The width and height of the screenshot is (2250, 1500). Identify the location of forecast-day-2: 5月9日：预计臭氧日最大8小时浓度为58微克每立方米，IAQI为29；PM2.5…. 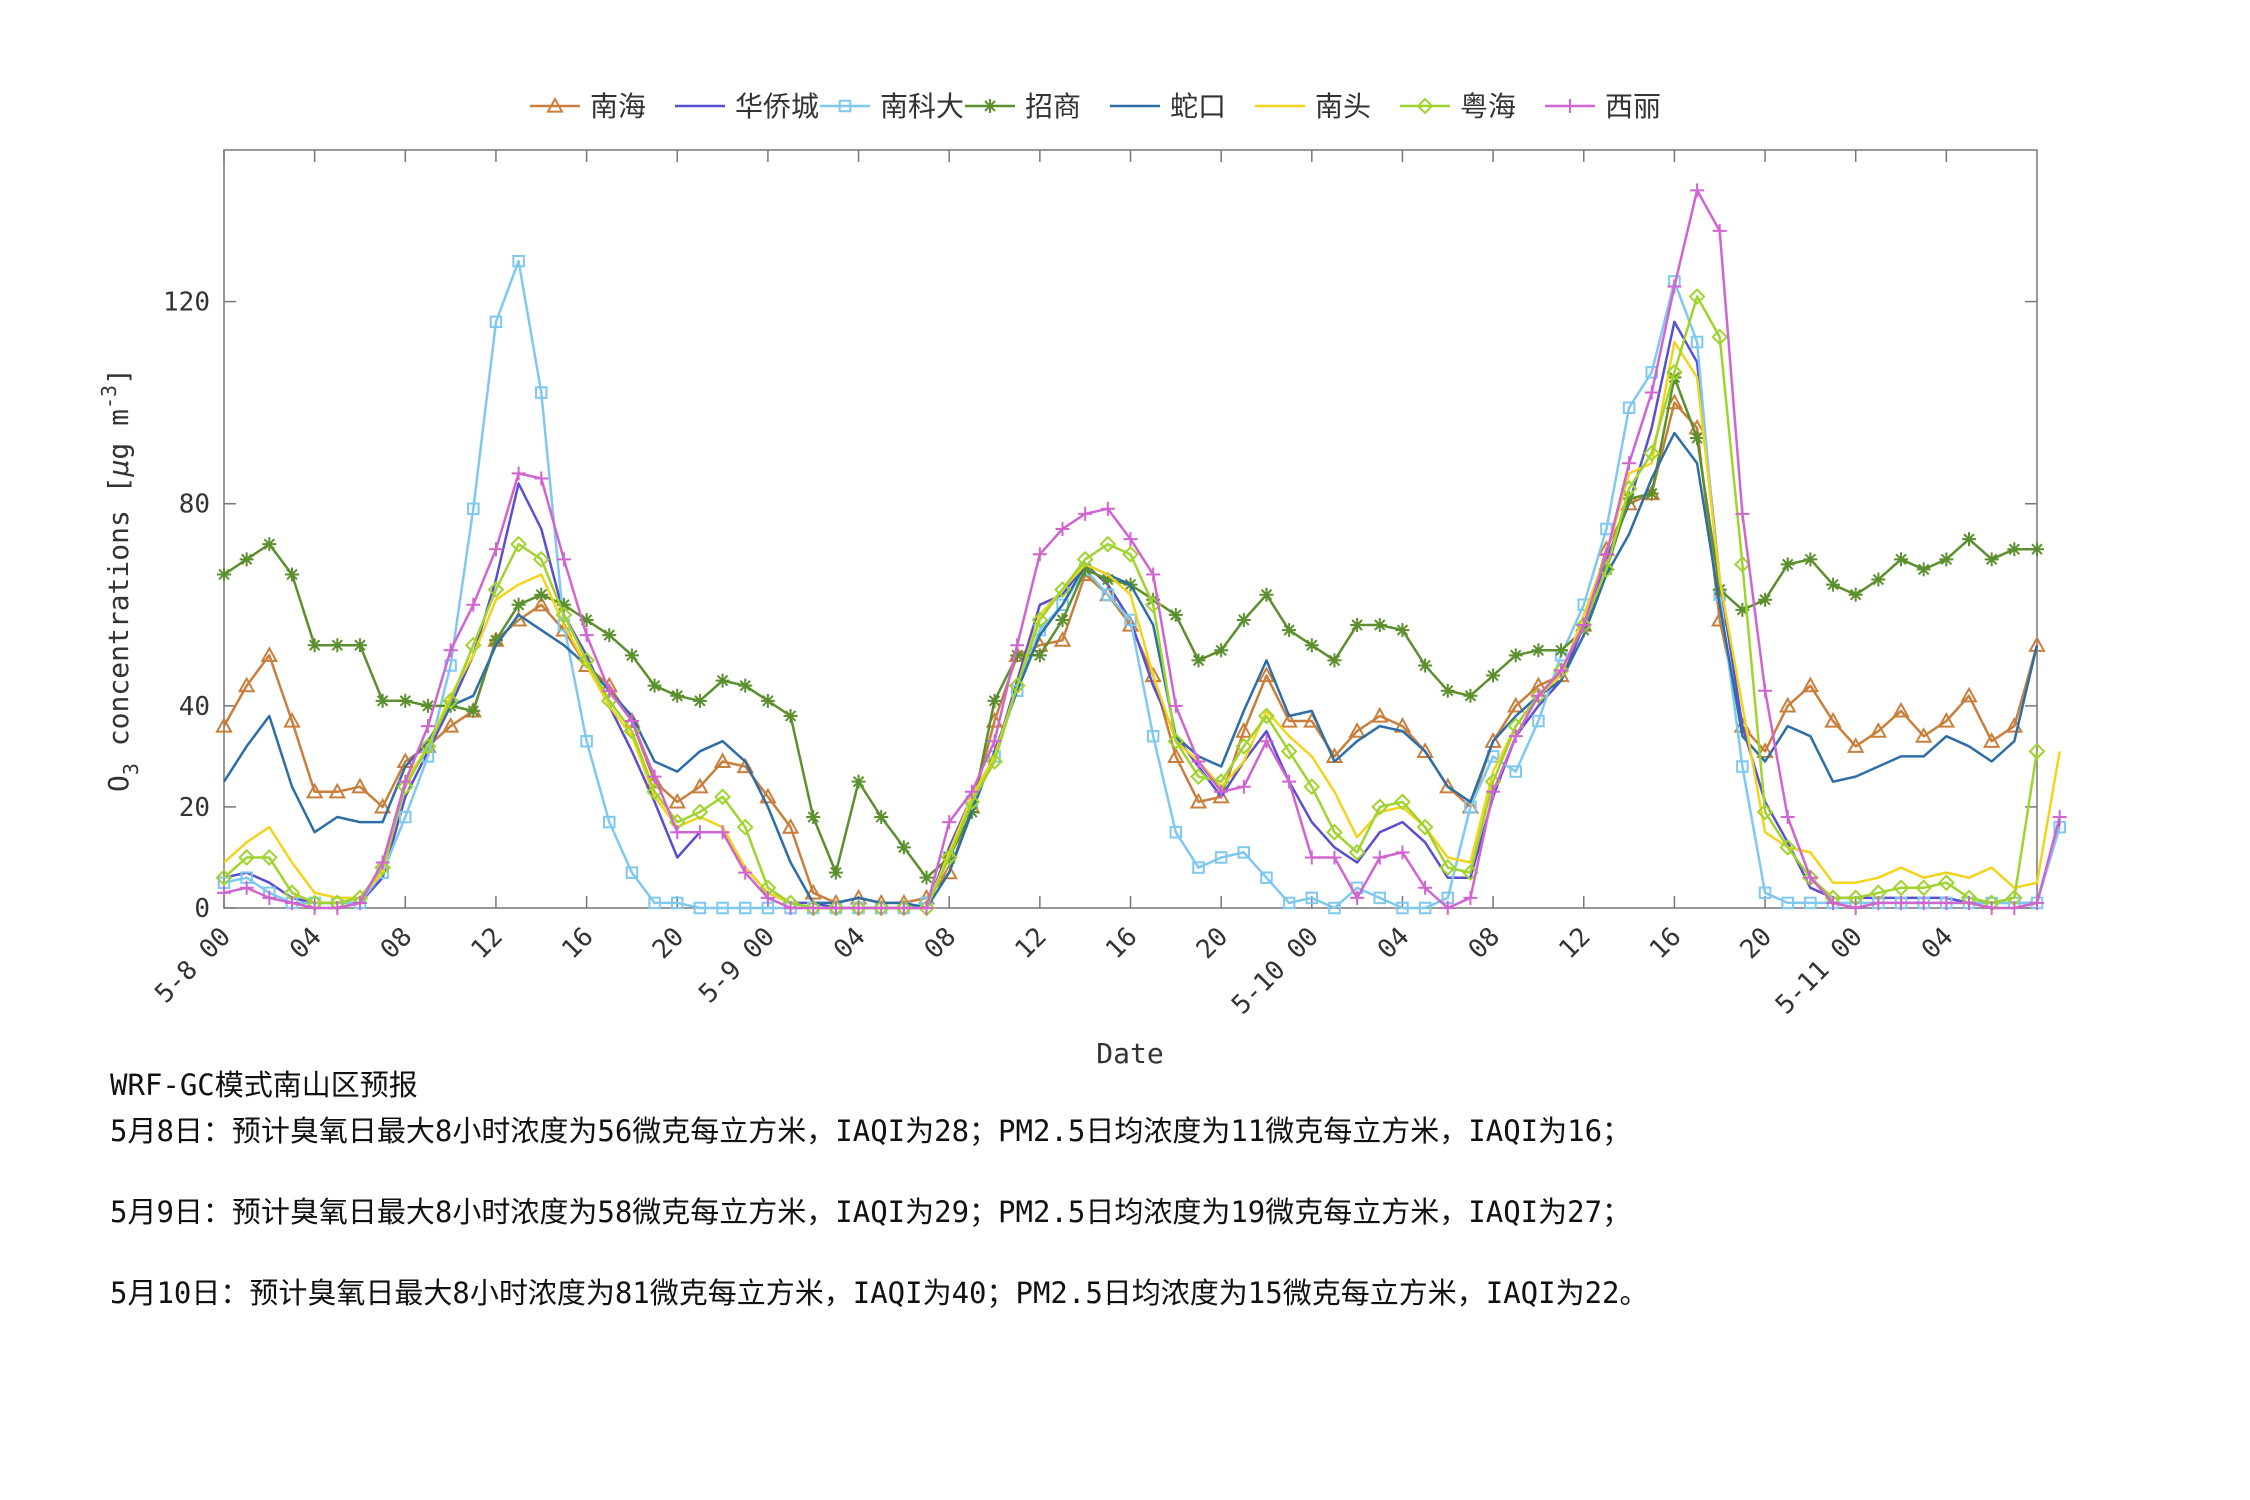
(871, 1212).